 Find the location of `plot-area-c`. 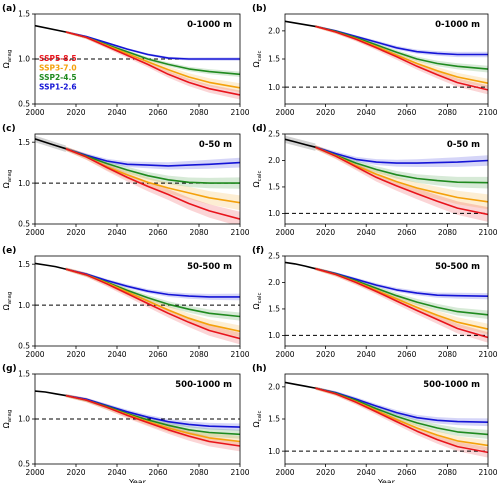

plot-area-c is located at coordinates (137, 179).